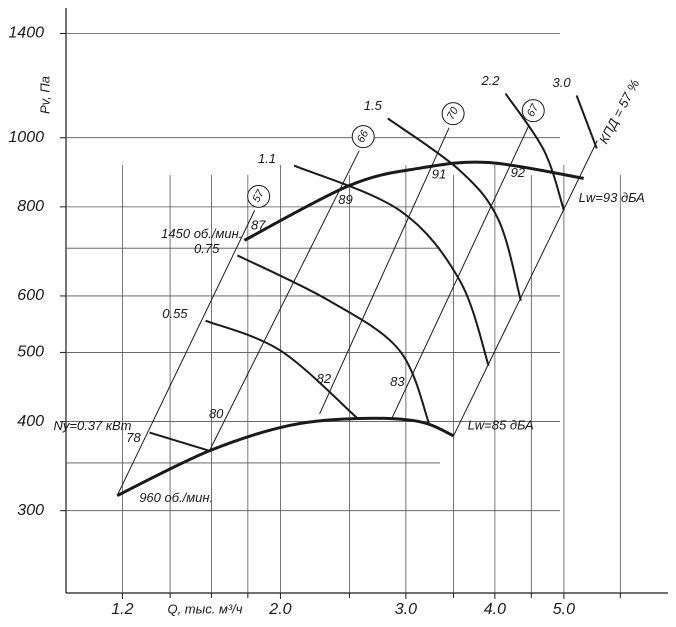 The height and width of the screenshot is (627, 676). I want to click on power-label: 1.5, so click(373, 105).